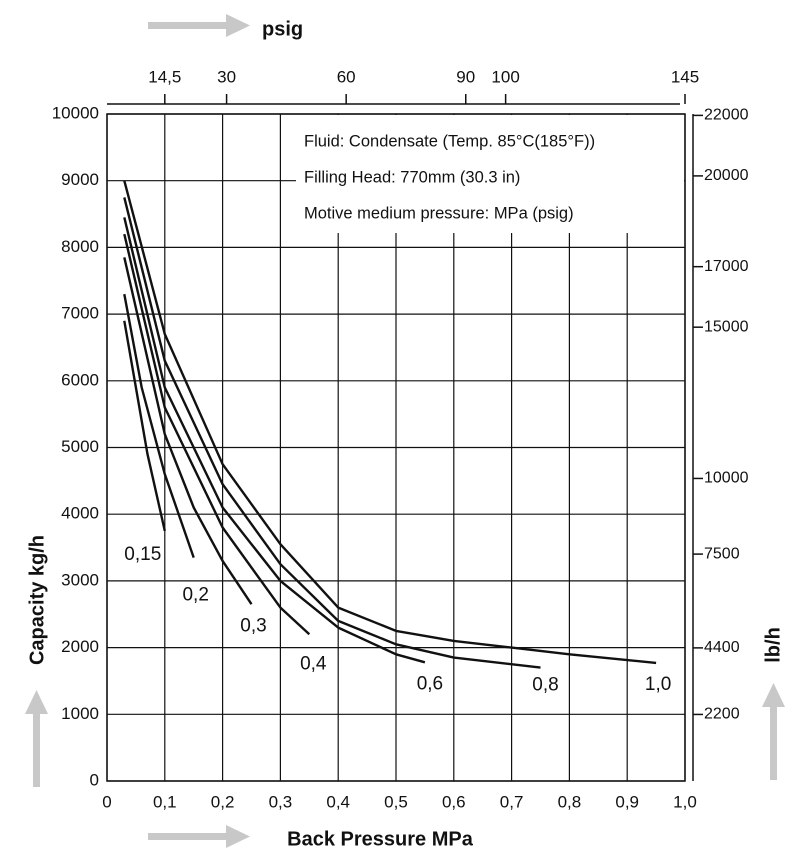 The width and height of the screenshot is (809, 863). What do you see at coordinates (80, 713) in the screenshot?
I see `y-tick-label: 1000` at bounding box center [80, 713].